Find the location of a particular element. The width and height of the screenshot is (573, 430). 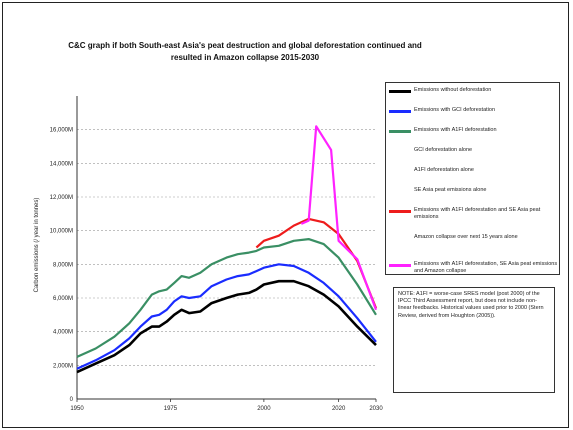

y-tick-label: 4,000M is located at coordinates (63, 333).